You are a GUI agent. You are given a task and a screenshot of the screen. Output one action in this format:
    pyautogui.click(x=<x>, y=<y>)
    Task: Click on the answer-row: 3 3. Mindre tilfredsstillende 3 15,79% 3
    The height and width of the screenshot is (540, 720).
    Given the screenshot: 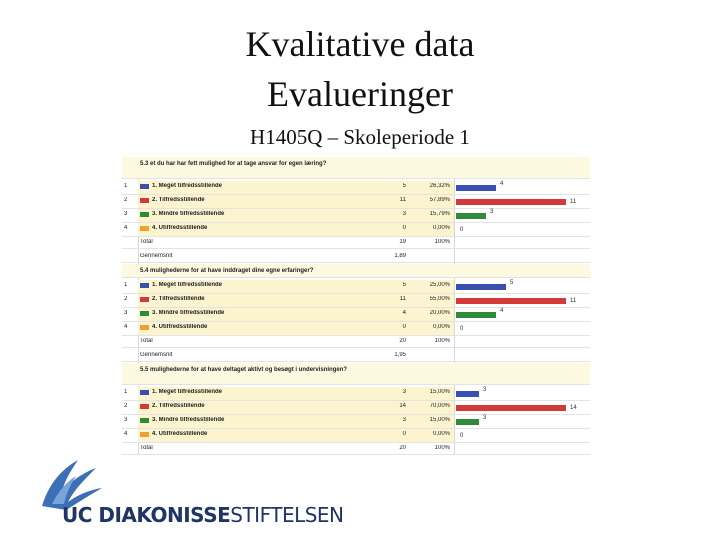 What is the action you would take?
    pyautogui.click(x=356, y=216)
    